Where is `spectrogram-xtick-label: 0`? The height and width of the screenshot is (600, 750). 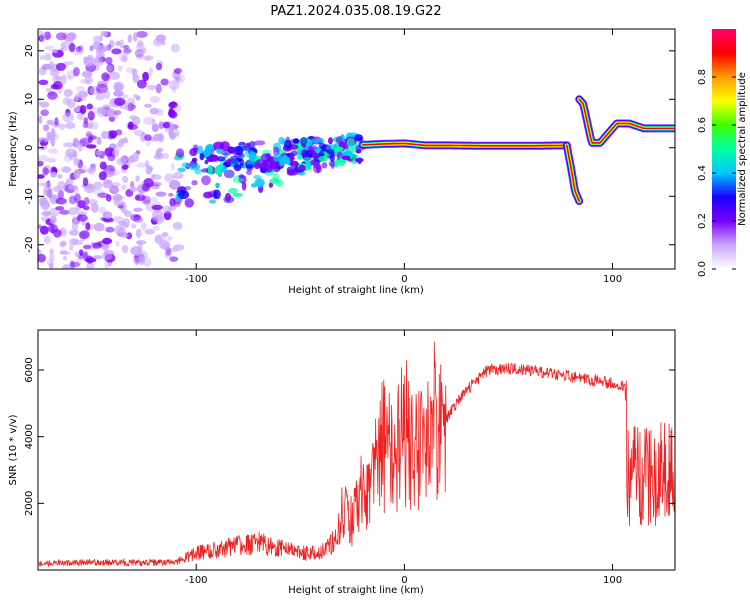 spectrogram-xtick-label: 0 is located at coordinates (404, 279).